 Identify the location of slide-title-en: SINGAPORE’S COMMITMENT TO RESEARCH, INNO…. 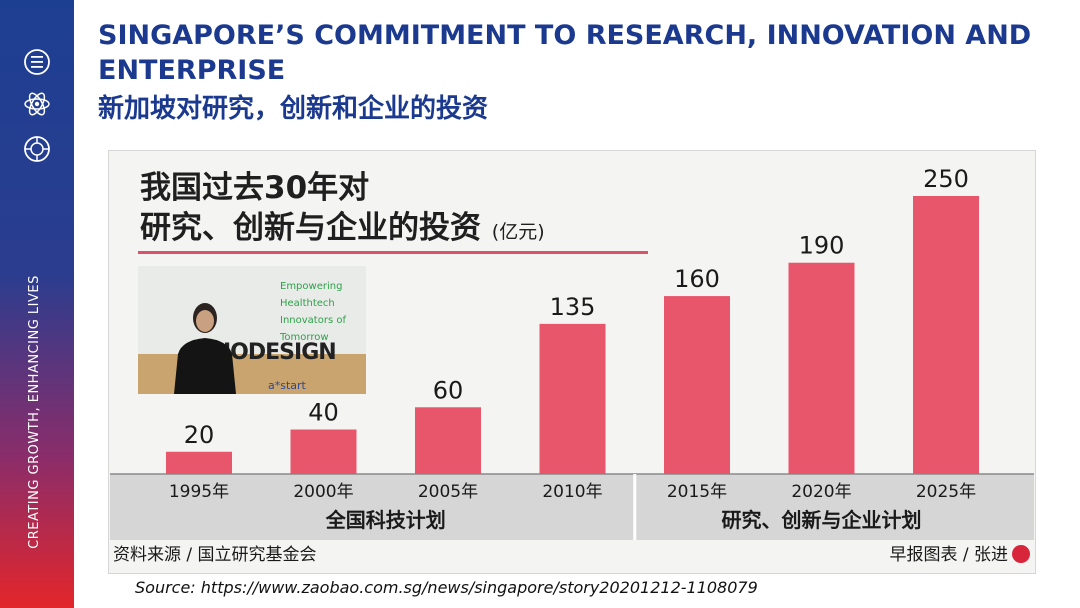
(565, 53).